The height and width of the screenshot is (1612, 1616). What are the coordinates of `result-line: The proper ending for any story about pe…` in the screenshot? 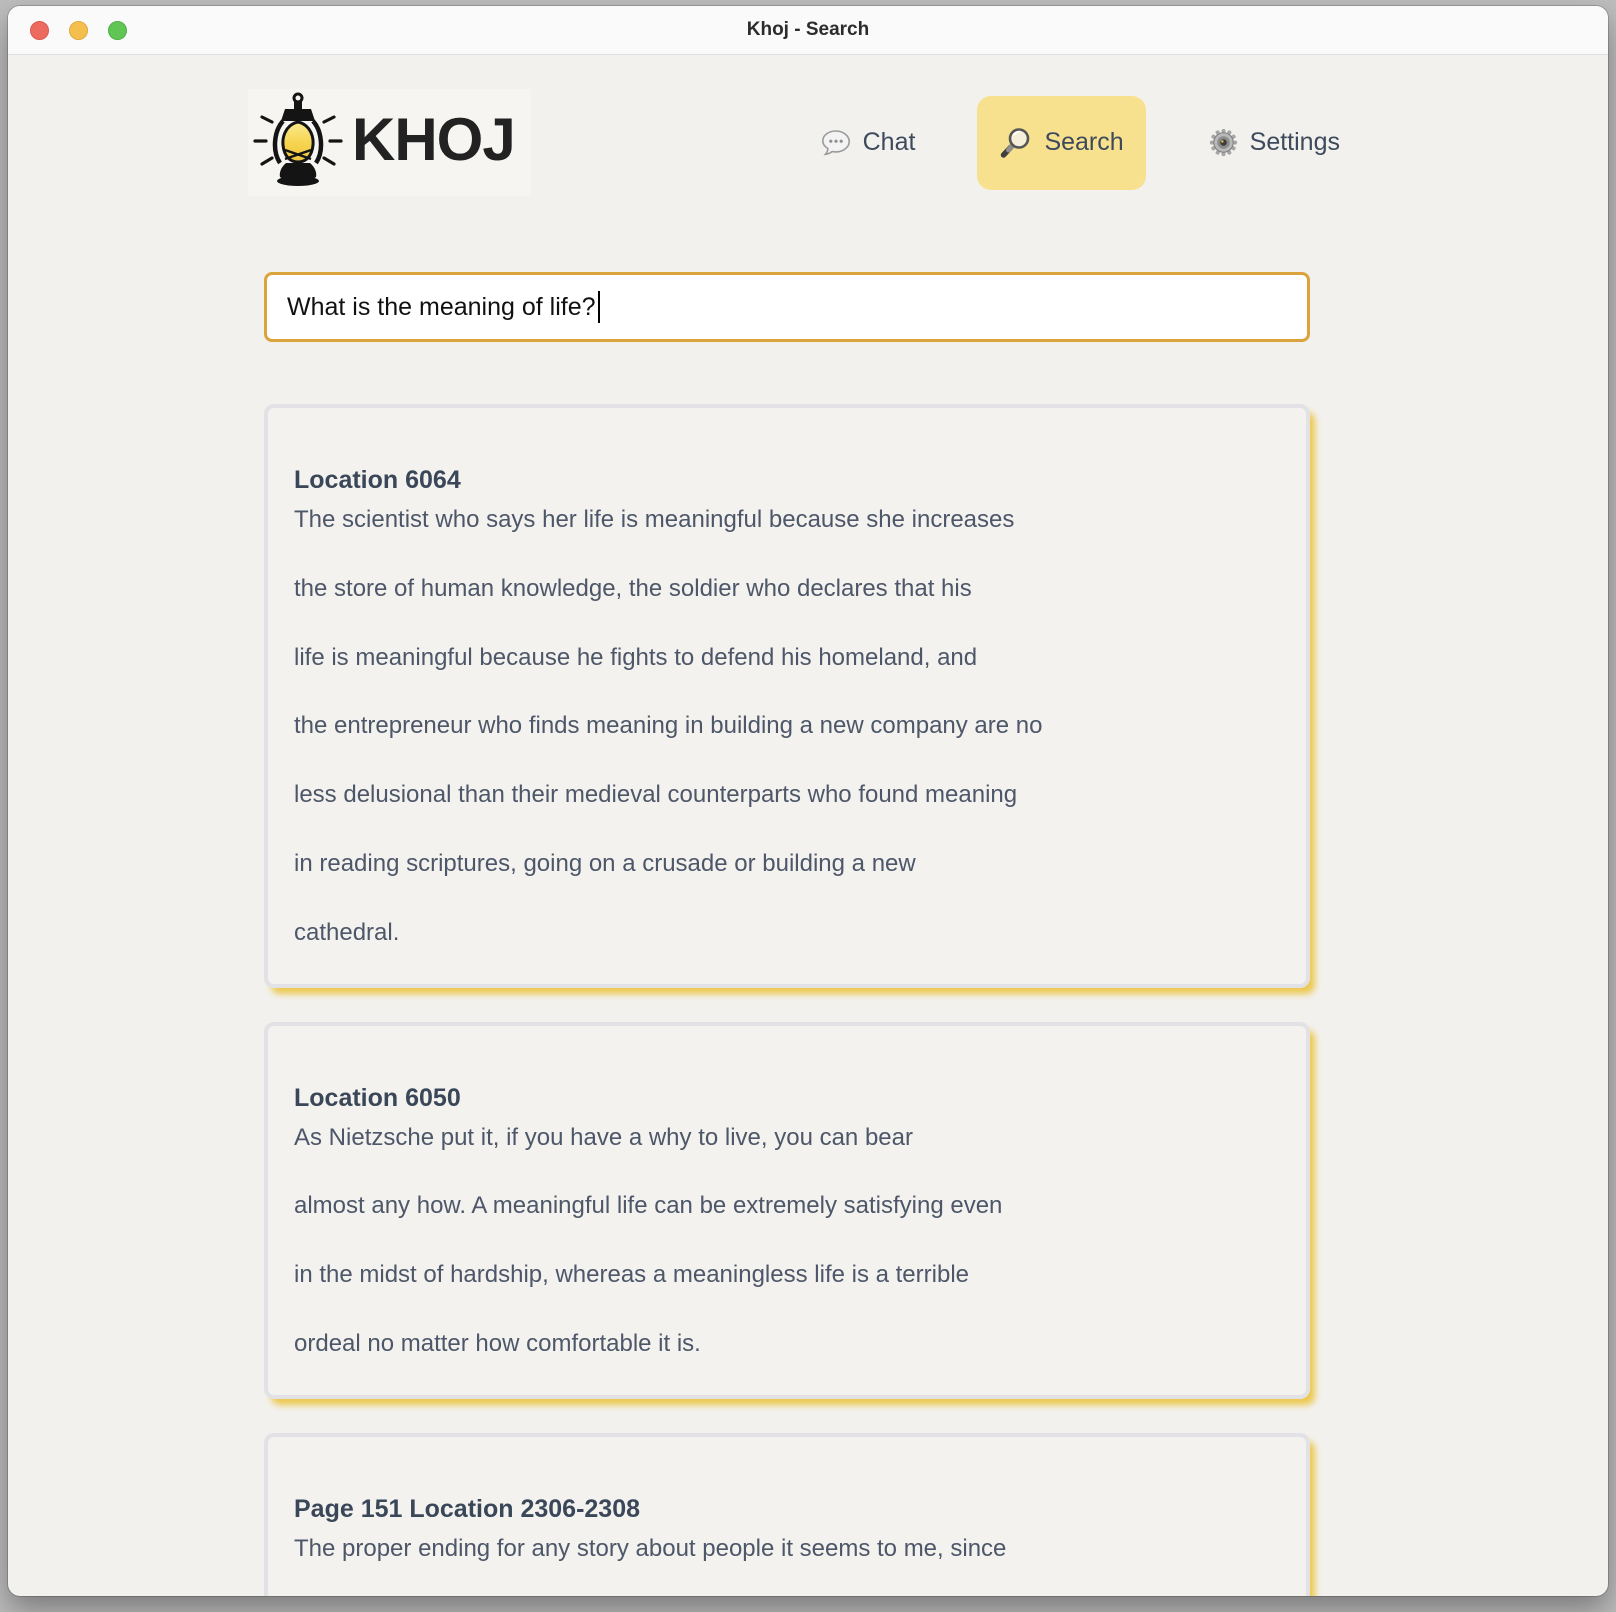 It's located at (650, 1548).